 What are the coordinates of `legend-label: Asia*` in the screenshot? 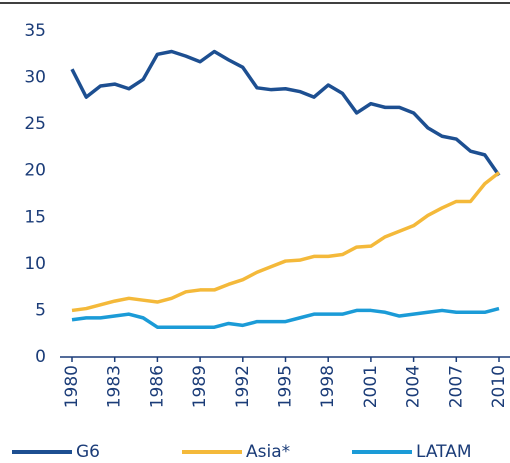 It's located at (268, 452).